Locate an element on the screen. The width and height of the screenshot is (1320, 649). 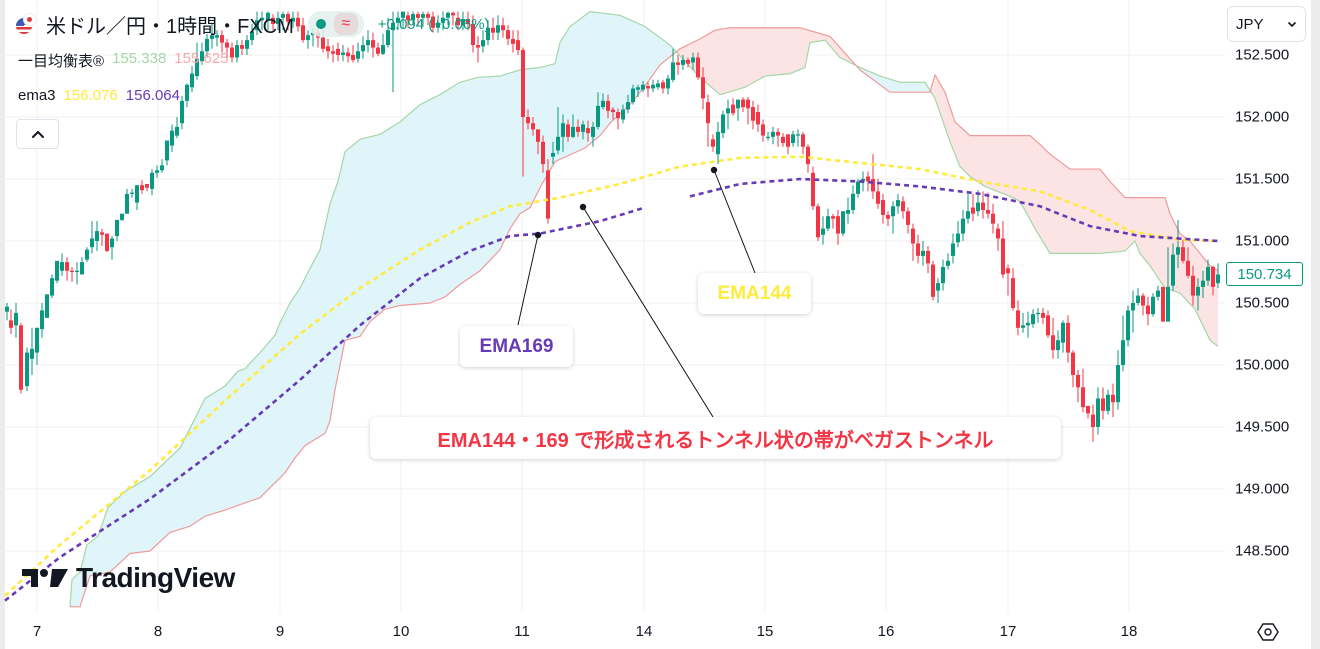
price-tick-label: 151.000 is located at coordinates (1262, 241).